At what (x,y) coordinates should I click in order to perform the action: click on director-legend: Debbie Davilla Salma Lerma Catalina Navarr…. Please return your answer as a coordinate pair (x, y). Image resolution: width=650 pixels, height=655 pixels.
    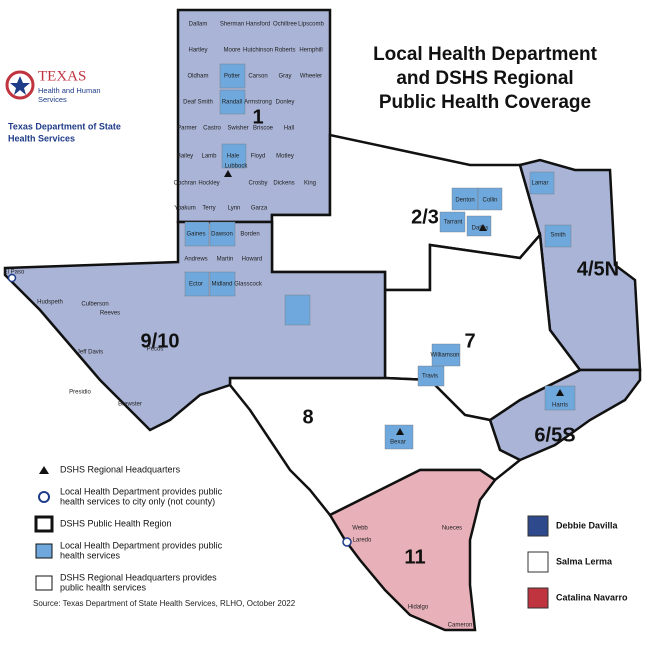
    Looking at the image, I should click on (577, 562).